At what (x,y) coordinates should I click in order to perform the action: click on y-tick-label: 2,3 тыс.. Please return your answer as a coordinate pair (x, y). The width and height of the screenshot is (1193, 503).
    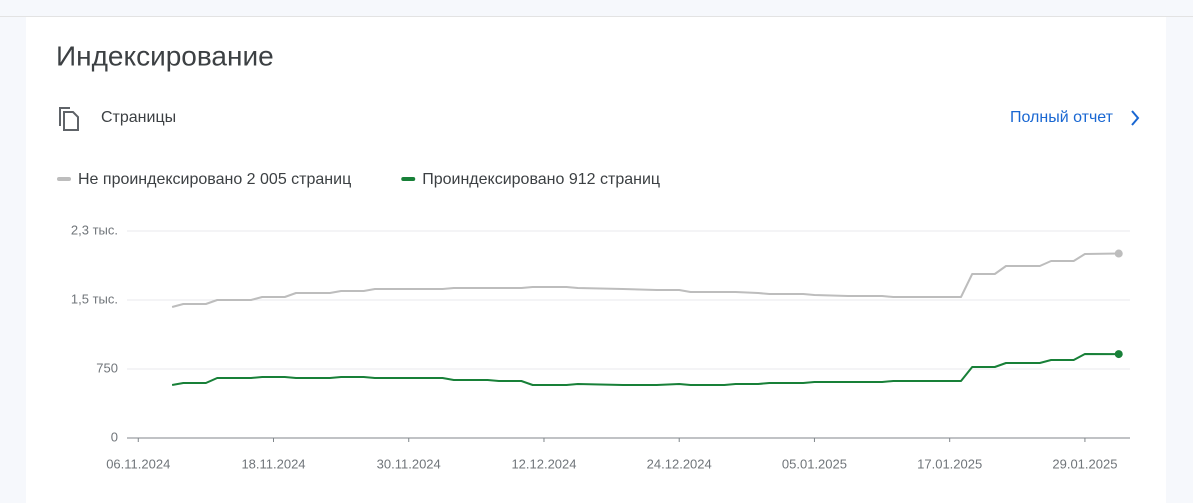
    Looking at the image, I should click on (94, 229).